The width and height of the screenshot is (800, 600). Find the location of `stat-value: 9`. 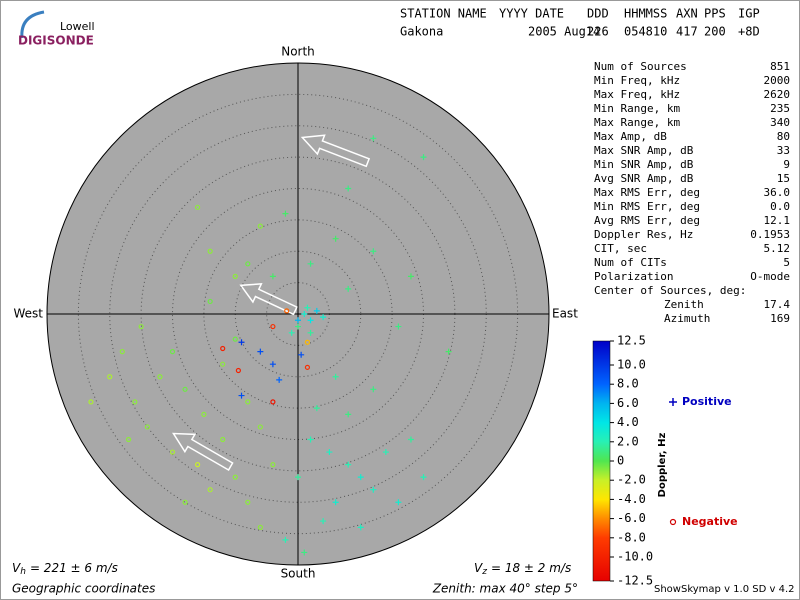

stat-value: 9 is located at coordinates (786, 164).